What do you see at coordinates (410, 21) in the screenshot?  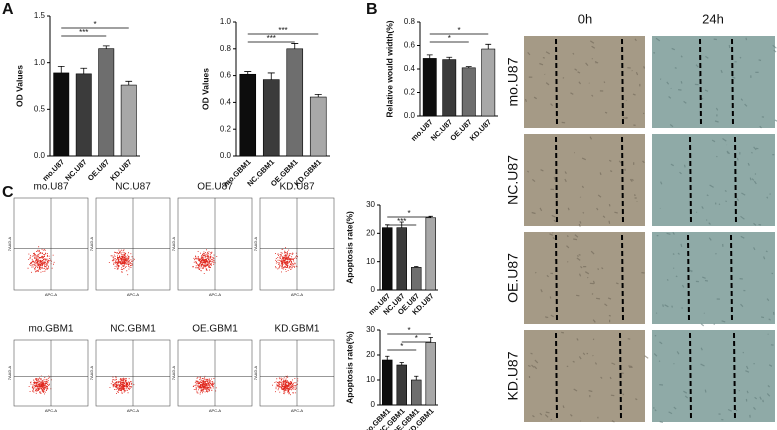 I see `y-tick-label: 0.8` at bounding box center [410, 21].